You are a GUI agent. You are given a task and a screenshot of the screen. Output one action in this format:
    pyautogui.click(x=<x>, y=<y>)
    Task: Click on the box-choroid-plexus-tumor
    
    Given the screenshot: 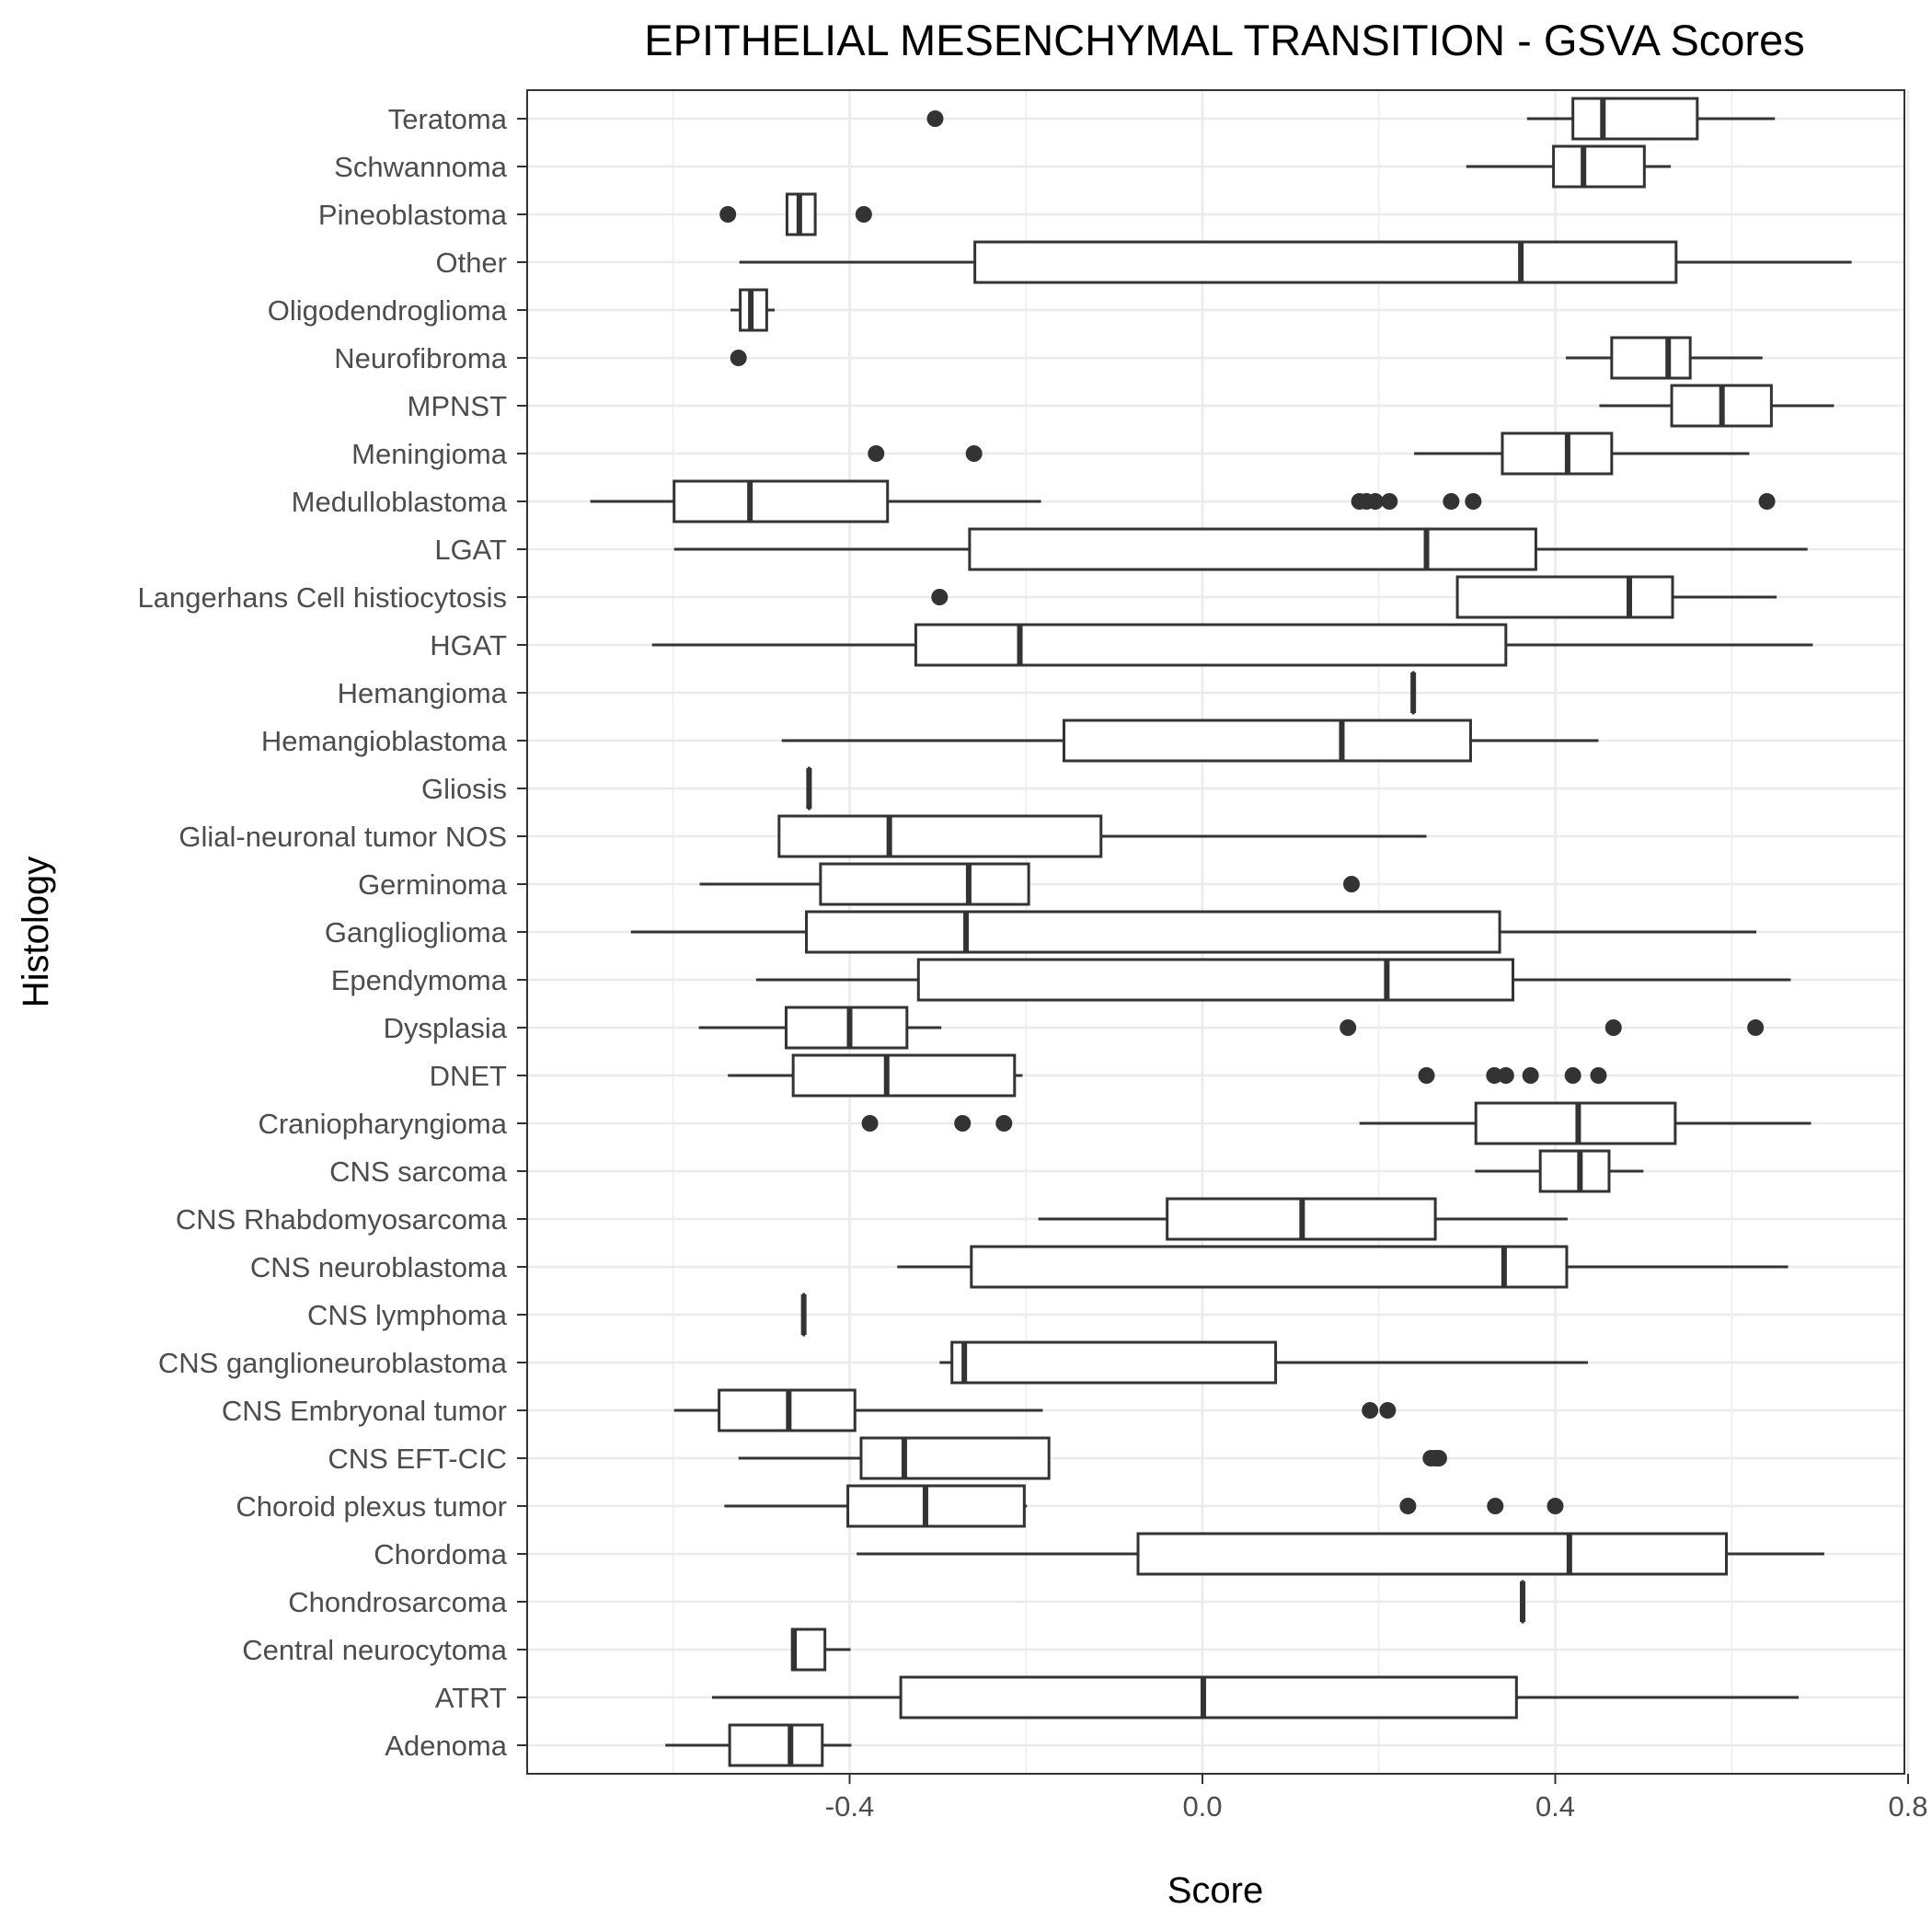 What is the action you would take?
    pyautogui.click(x=1144, y=1506)
    